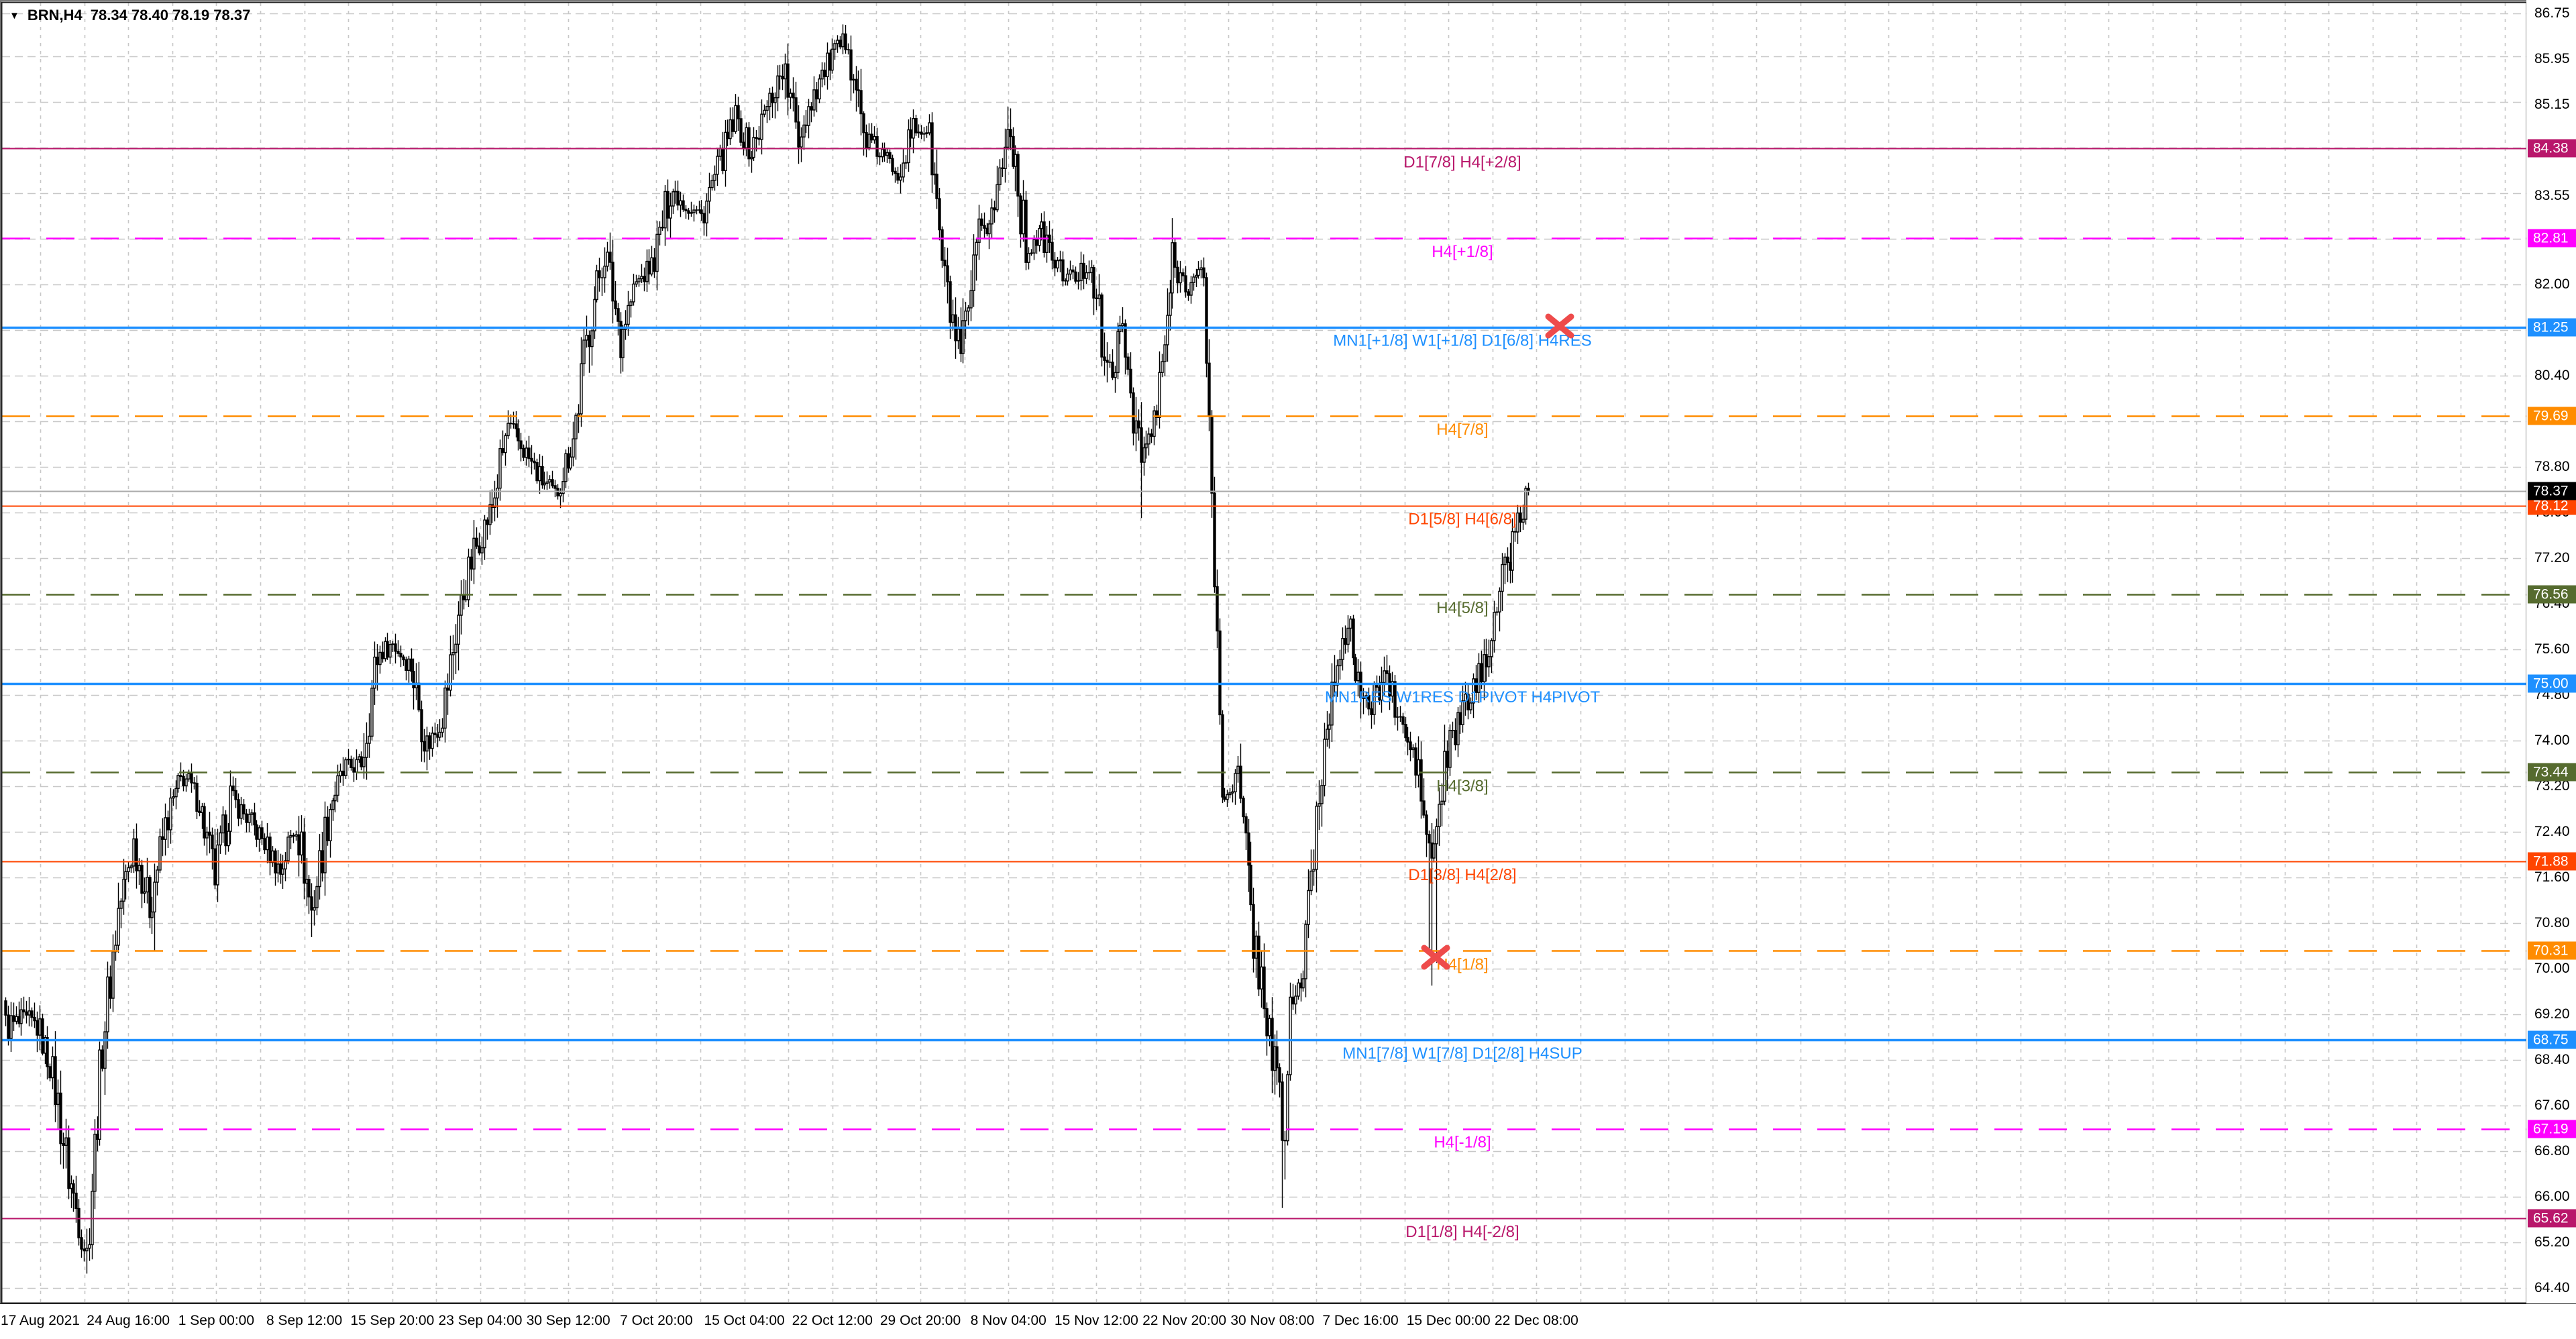 Image resolution: width=2576 pixels, height=1339 pixels. What do you see at coordinates (1008, 1320) in the screenshot?
I see `time-axis-label: 8 Nov 04:00` at bounding box center [1008, 1320].